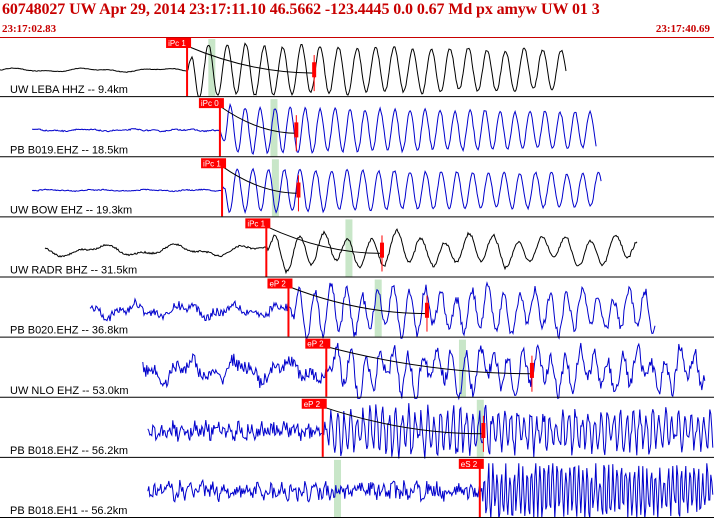 This screenshot has height=518, width=714. I want to click on station-label: PB B019.EHZ -- 18.5km, so click(69, 150).